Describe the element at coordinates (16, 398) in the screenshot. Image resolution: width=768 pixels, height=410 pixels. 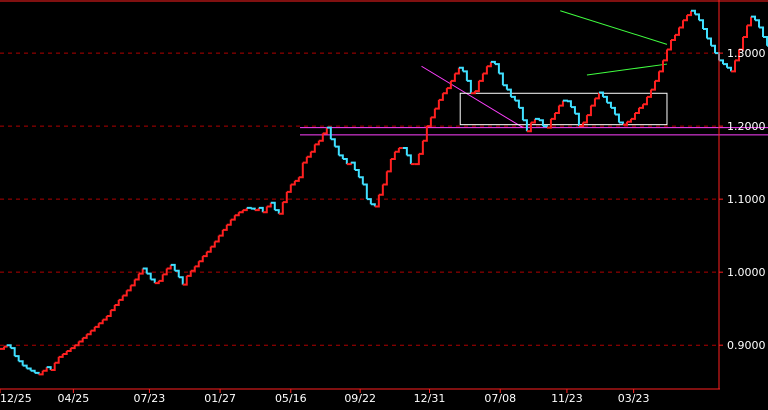
I see `x-tick-label: 12/25` at that location.